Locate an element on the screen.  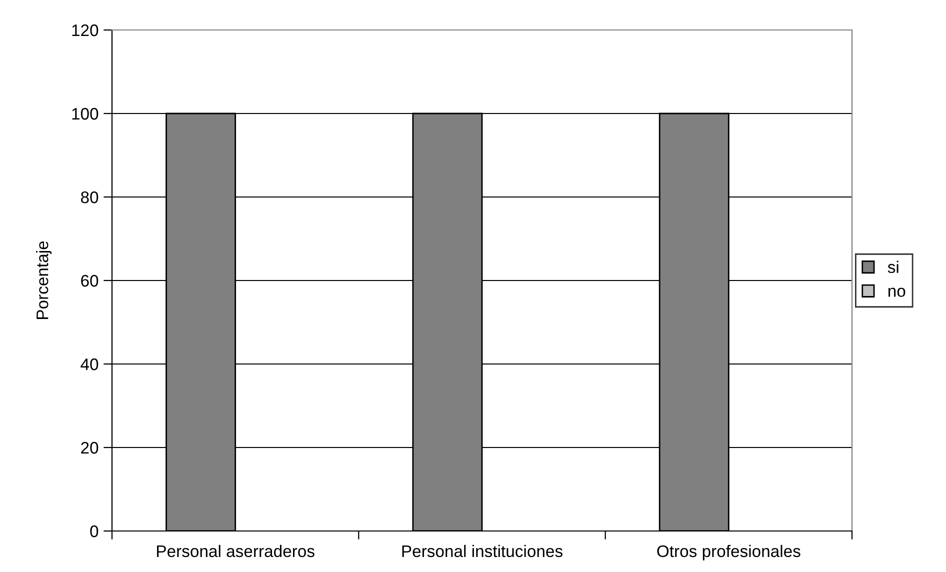
y-tick-label: 40 is located at coordinates (89, 364).